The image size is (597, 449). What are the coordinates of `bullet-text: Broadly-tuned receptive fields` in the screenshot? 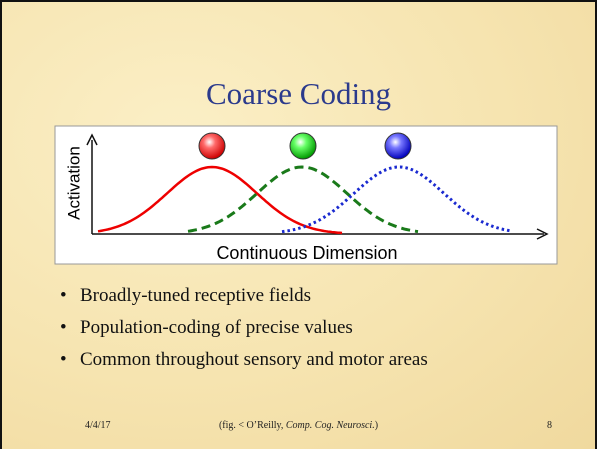 It's located at (196, 295).